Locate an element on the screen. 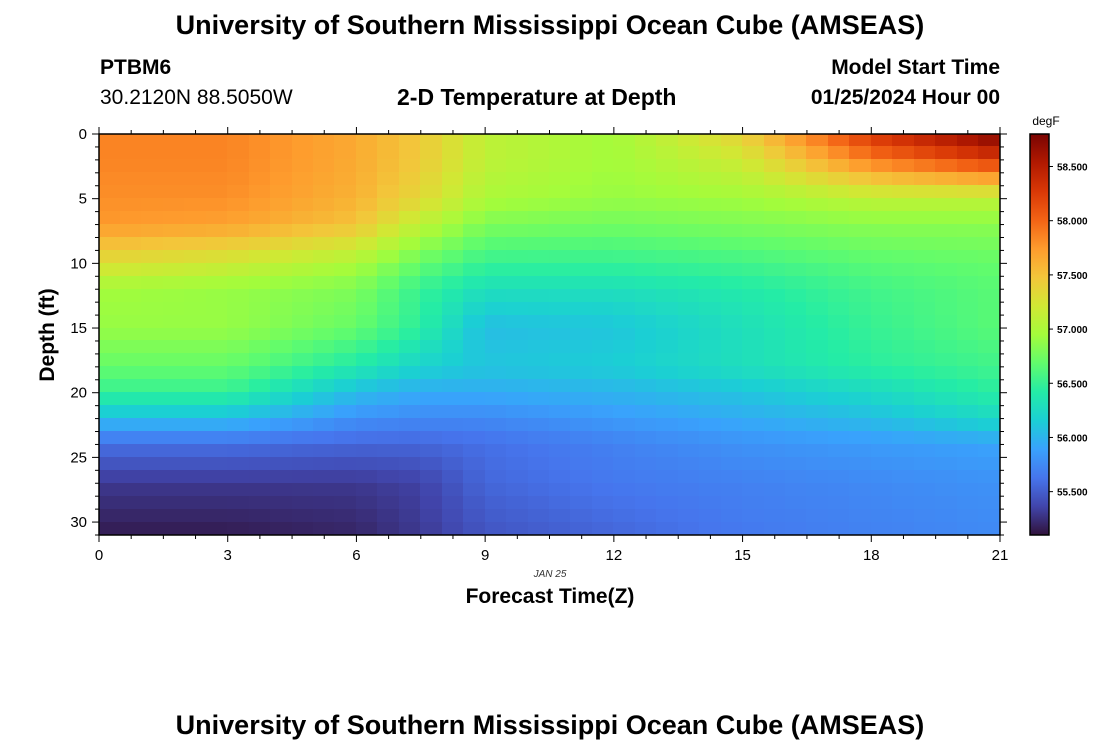 The image size is (1100, 750). x-tick-label: 9 is located at coordinates (485, 555).